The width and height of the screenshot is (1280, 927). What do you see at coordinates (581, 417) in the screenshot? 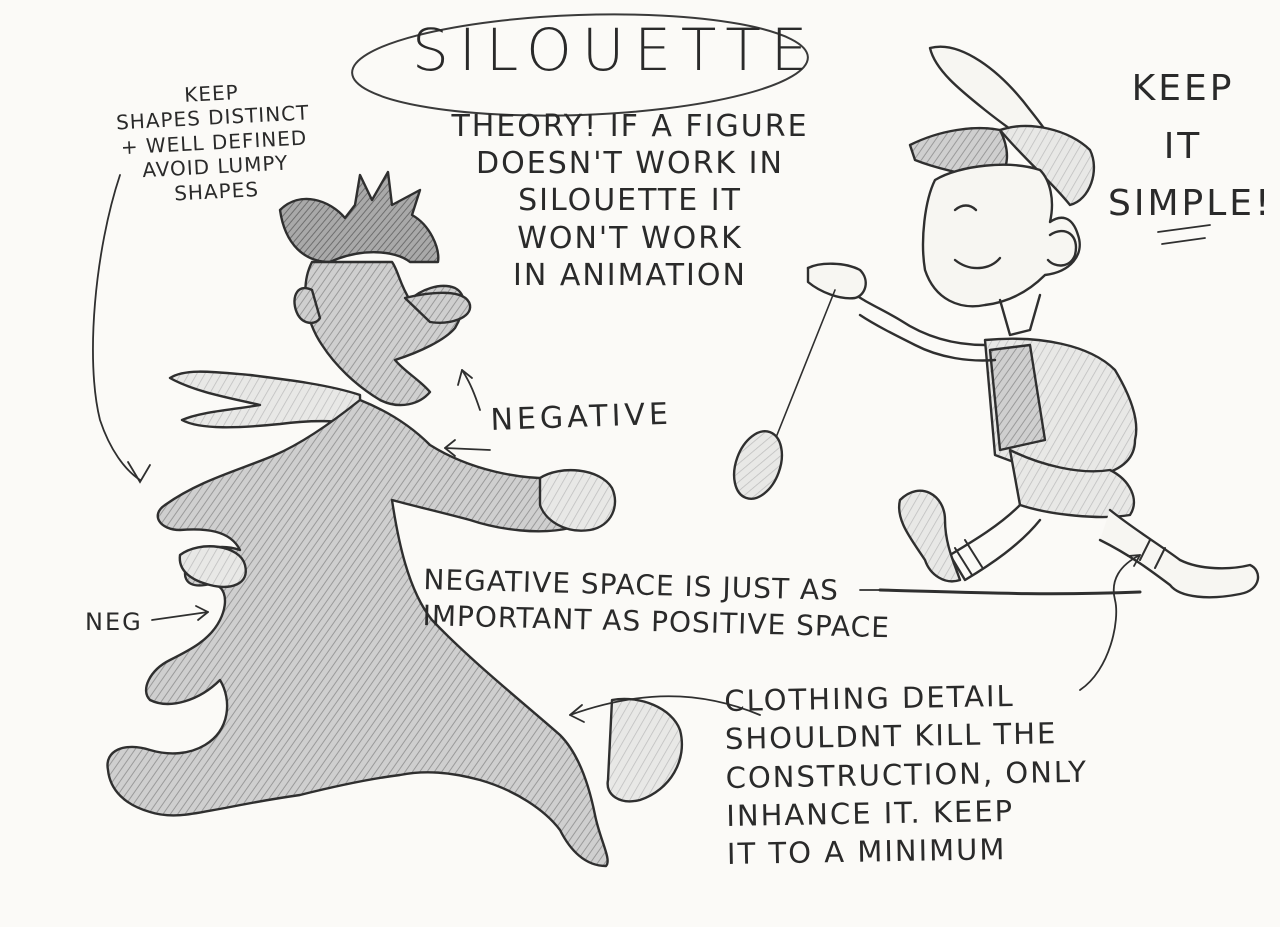
I see `negative-label: NEGATIVE` at bounding box center [581, 417].